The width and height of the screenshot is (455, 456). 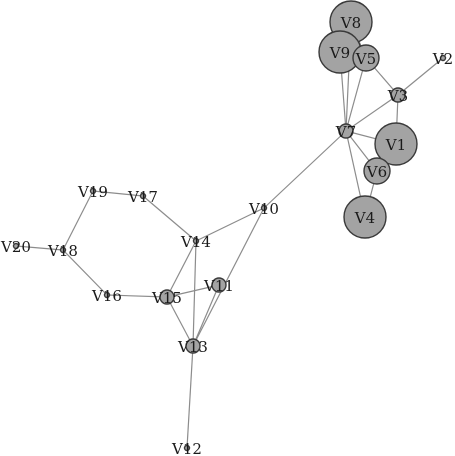 I want to click on node-label: V9, so click(x=339, y=53).